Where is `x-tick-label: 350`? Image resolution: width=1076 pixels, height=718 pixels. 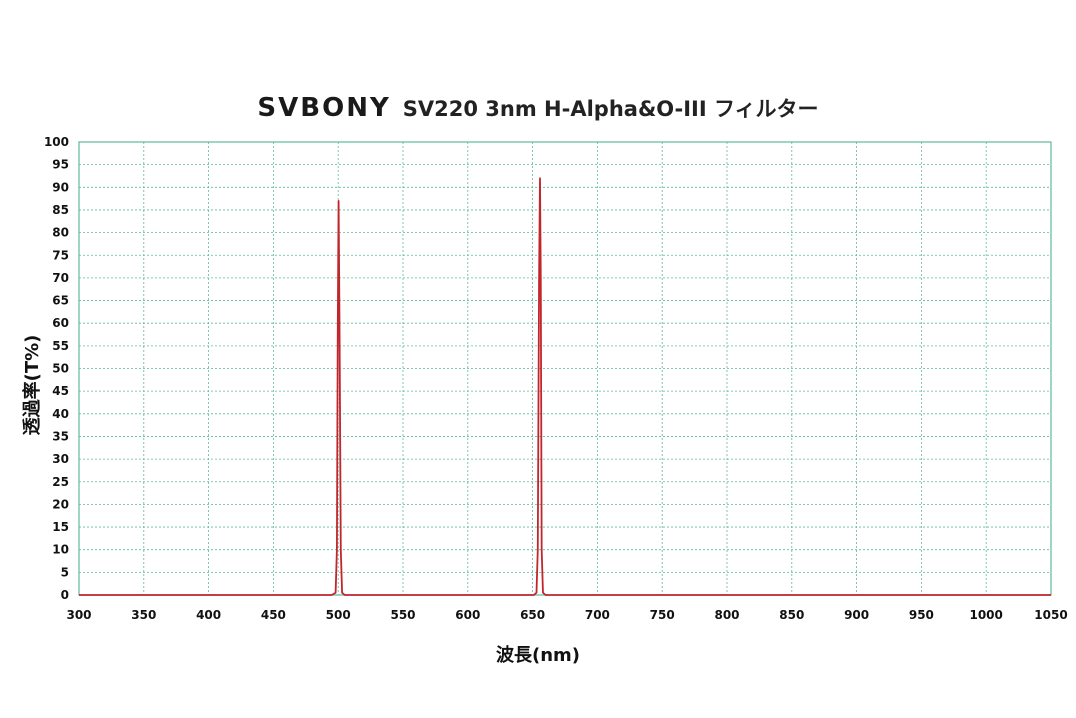 x-tick-label: 350 is located at coordinates (143, 615).